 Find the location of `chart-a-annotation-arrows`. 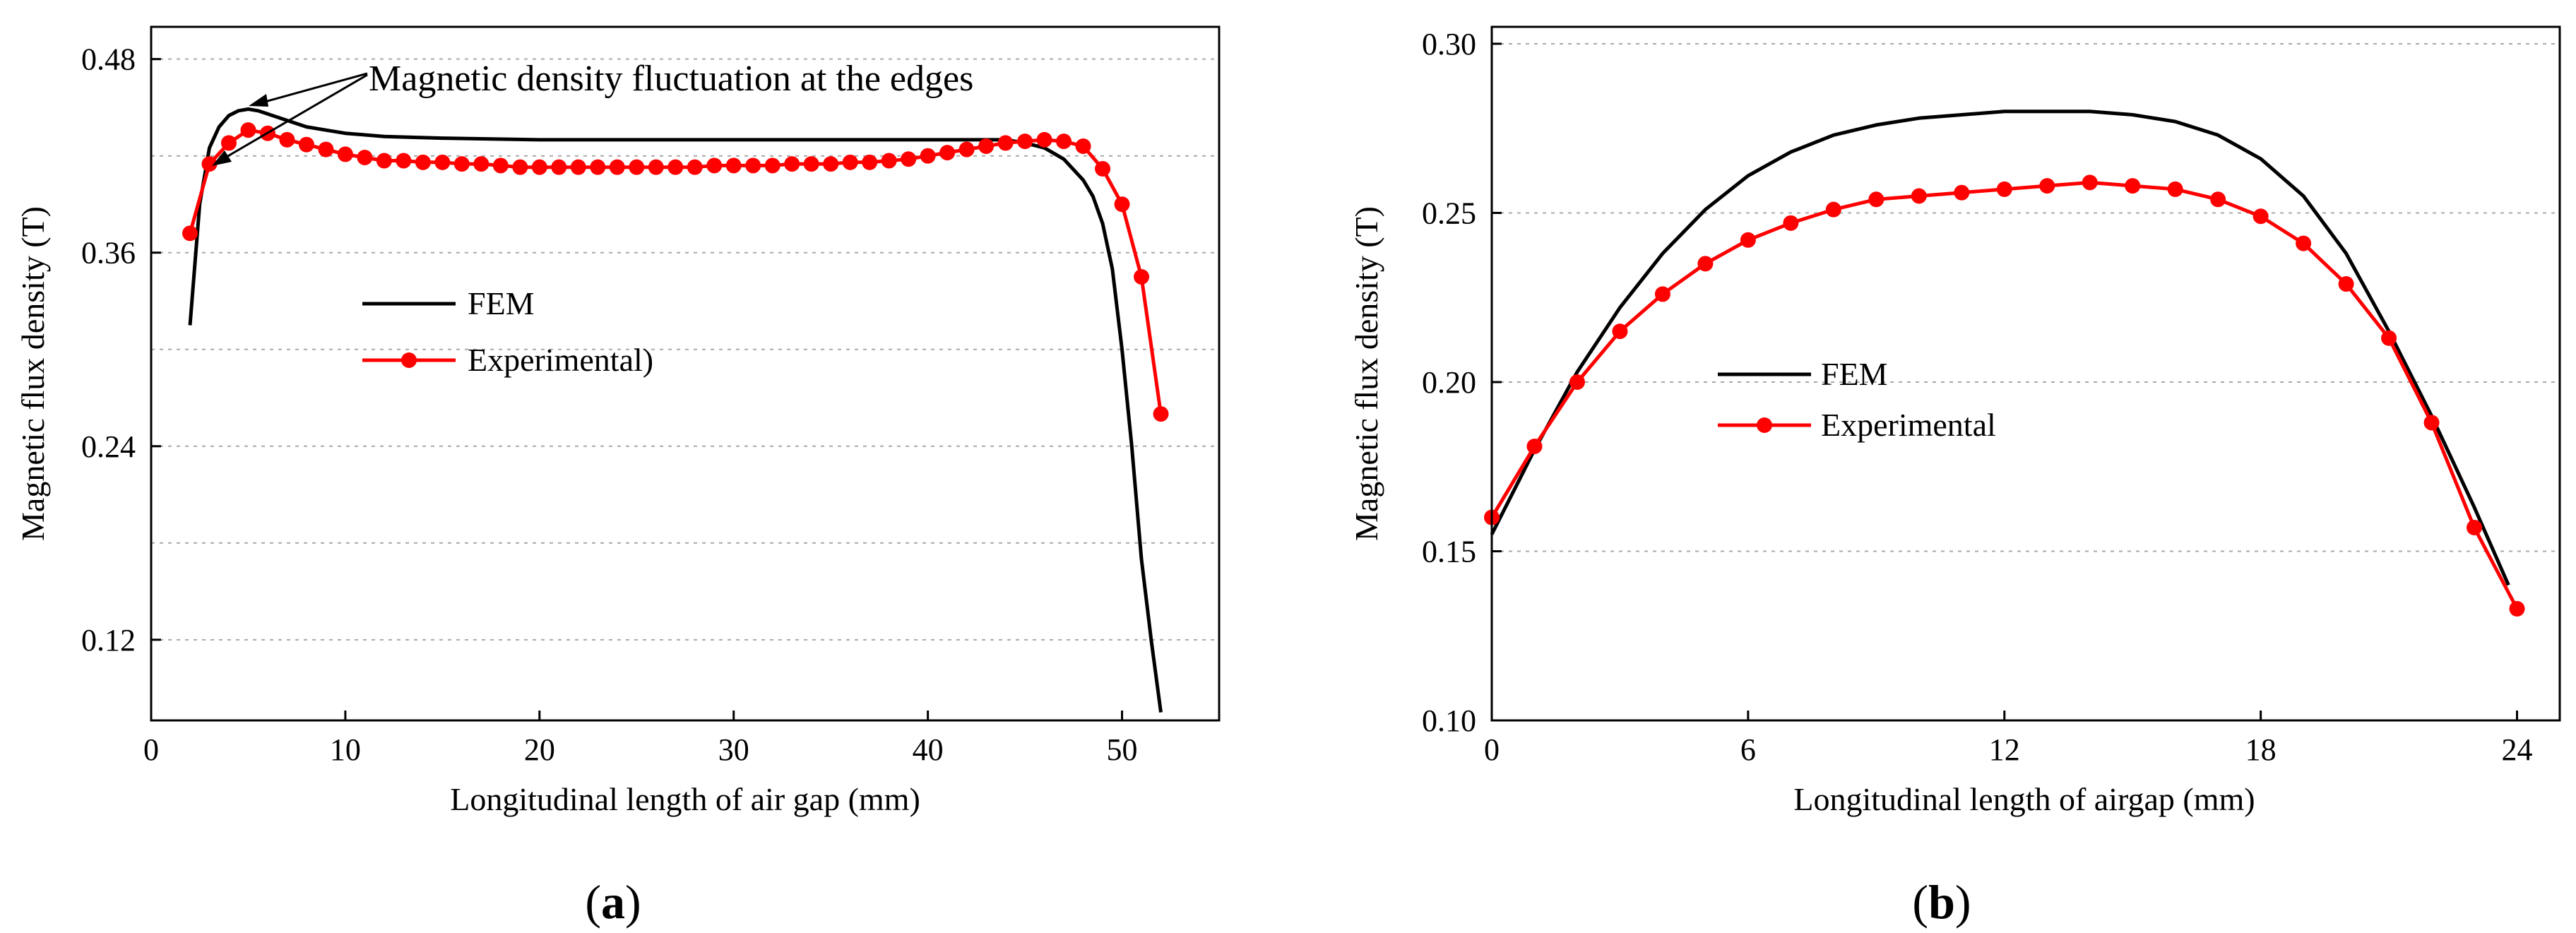

chart-a-annotation-arrows is located at coordinates (290, 119).